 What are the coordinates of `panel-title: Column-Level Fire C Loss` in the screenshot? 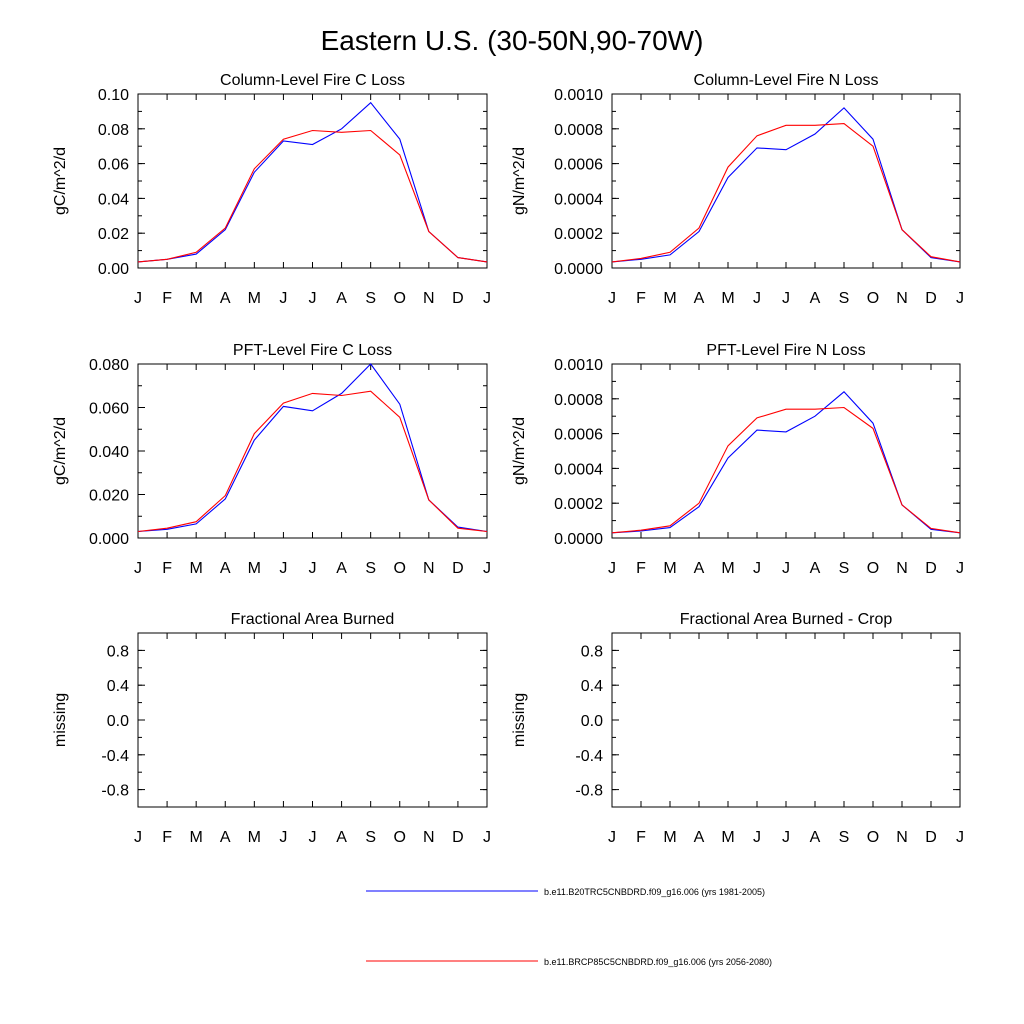 It's located at (312, 80).